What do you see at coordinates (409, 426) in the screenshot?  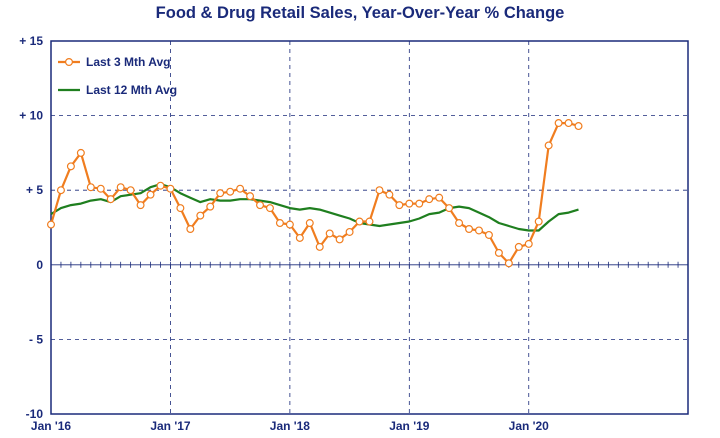 I see `x-tick-label: Jan '19` at bounding box center [409, 426].